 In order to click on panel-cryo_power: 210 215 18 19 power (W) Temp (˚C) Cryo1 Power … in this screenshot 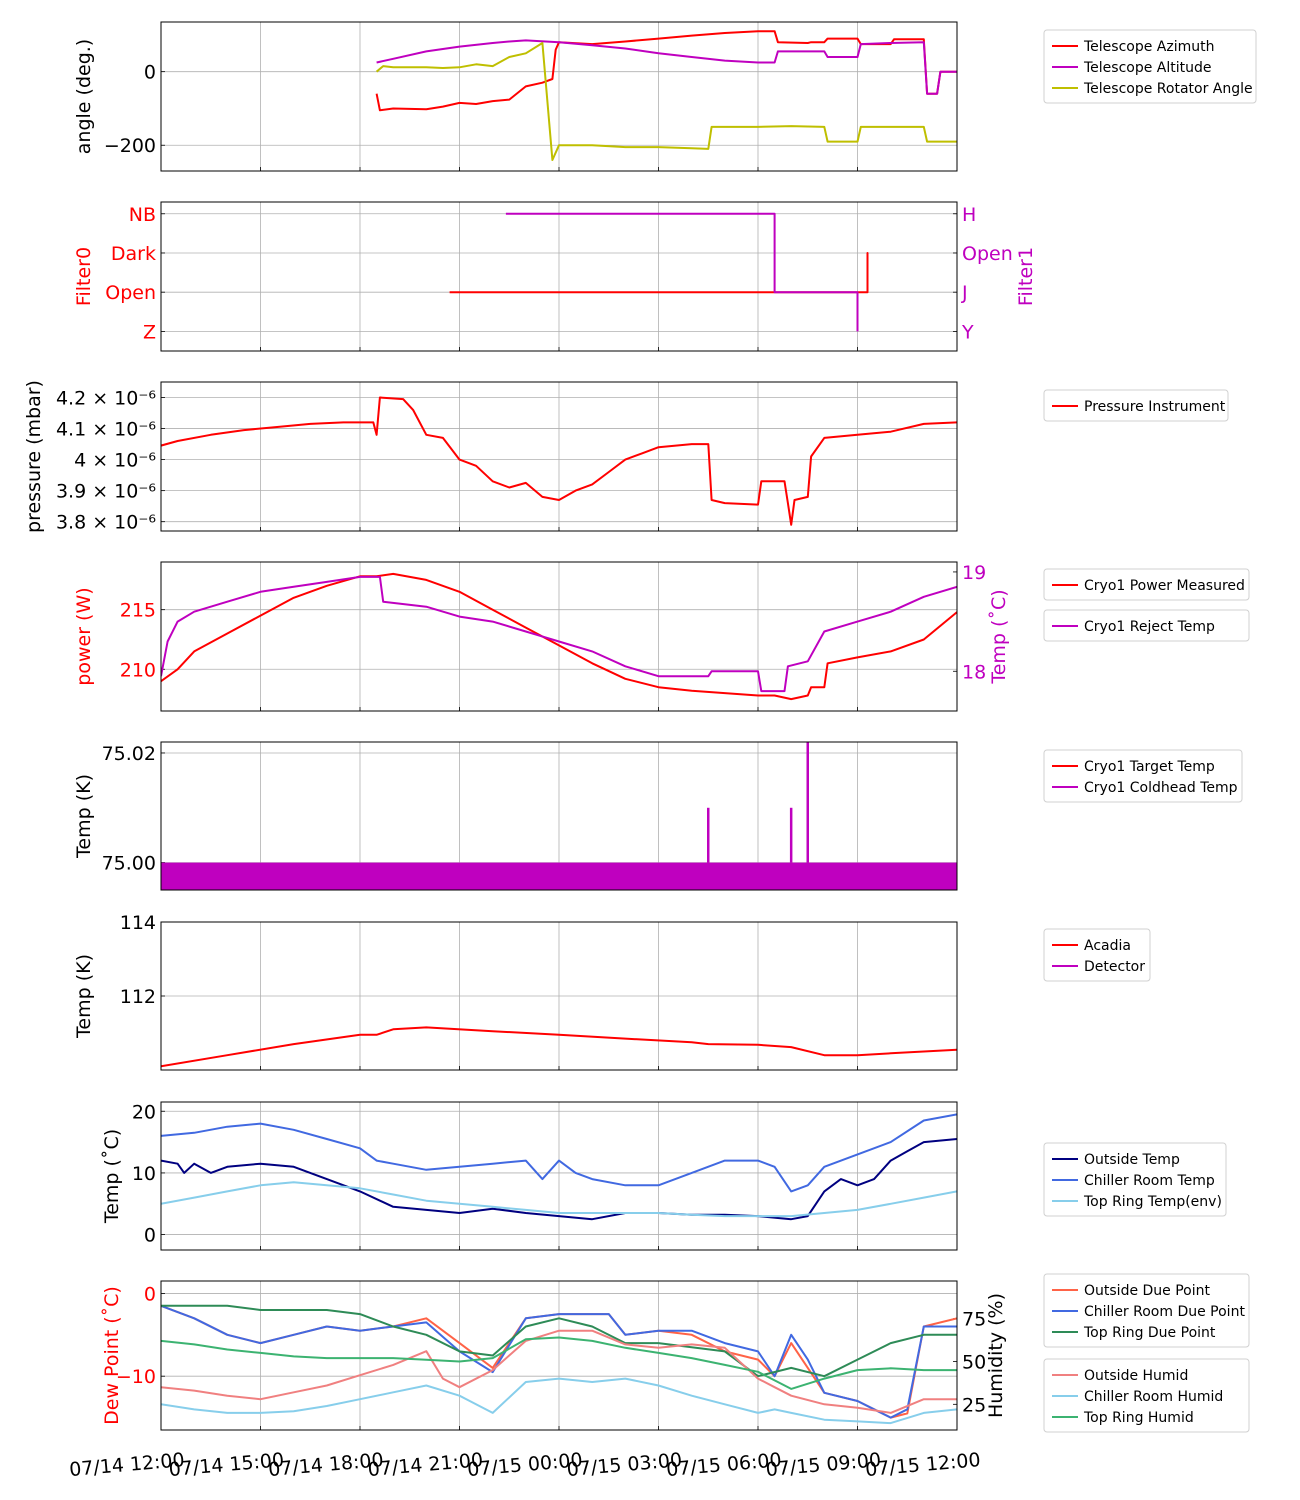, I will do `click(661, 636)`.